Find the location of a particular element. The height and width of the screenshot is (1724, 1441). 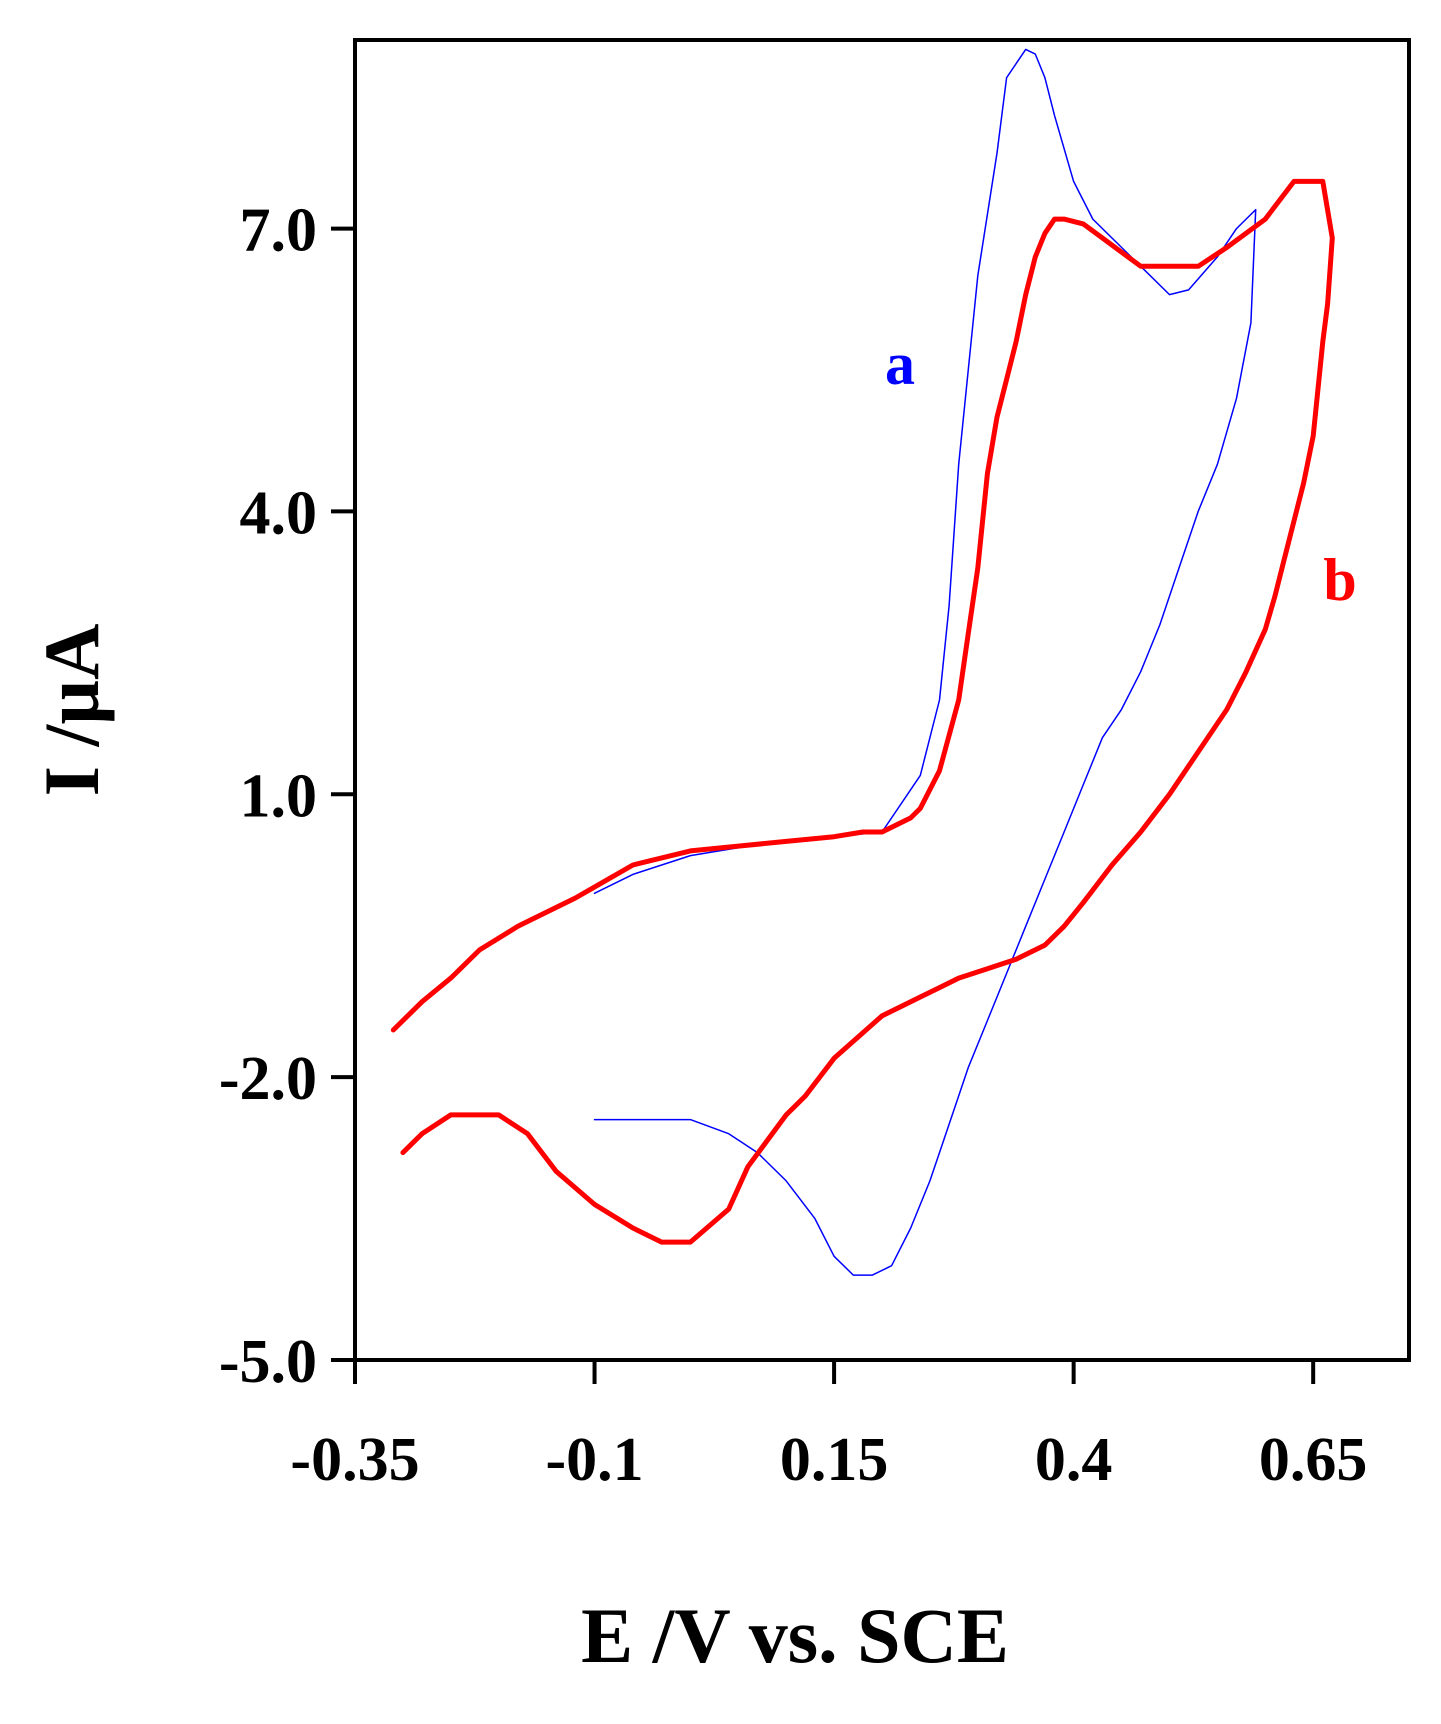

x-tick-label: -0.35 is located at coordinates (354, 1460).